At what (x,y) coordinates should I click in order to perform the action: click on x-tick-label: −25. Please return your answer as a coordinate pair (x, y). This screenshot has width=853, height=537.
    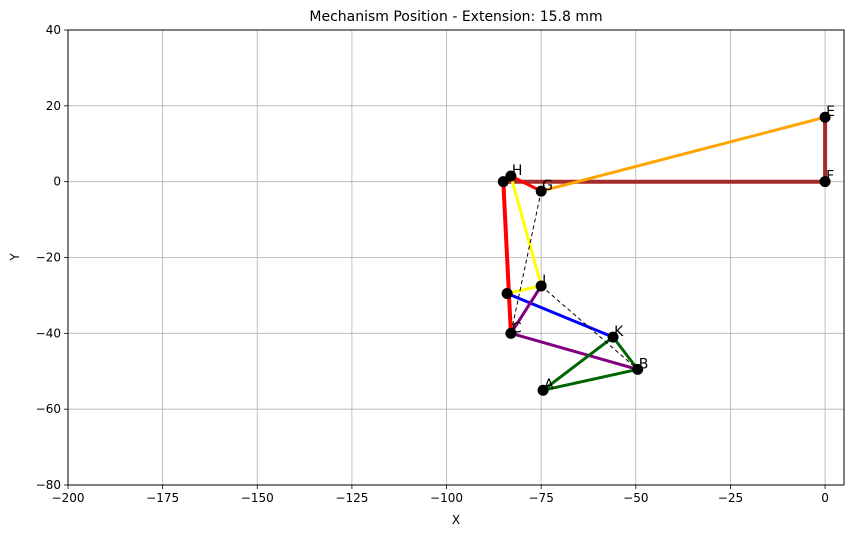
    Looking at the image, I should click on (730, 498).